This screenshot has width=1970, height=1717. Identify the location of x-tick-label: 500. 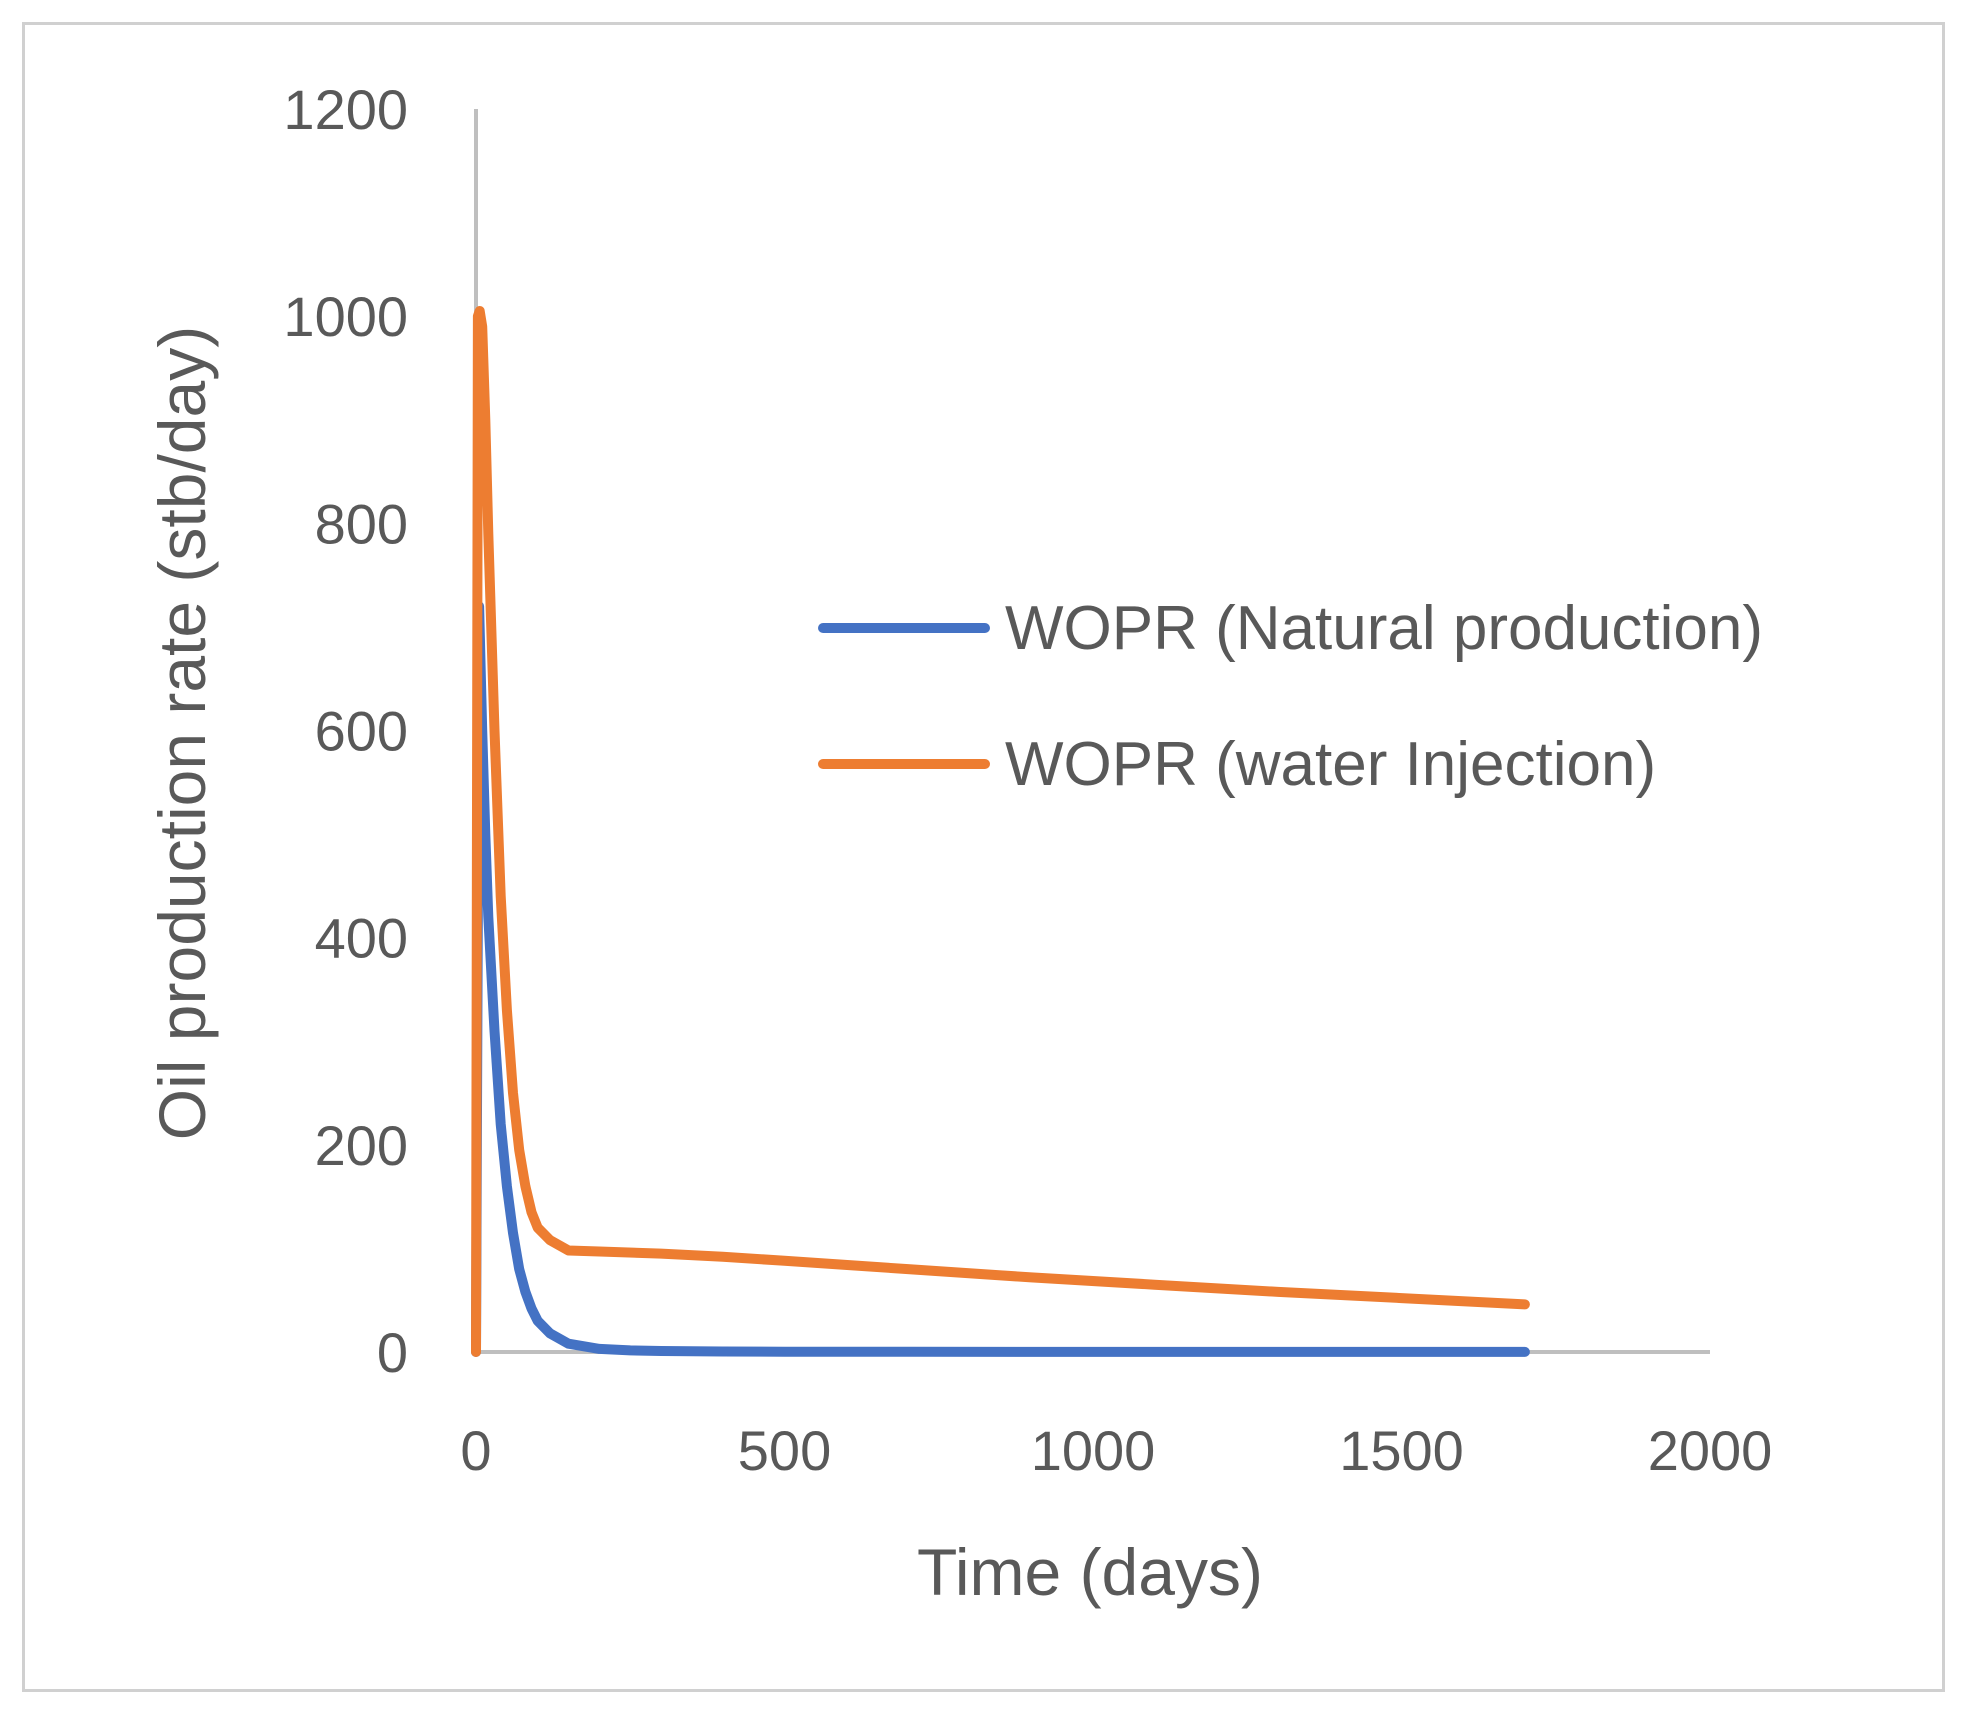
(784, 1450).